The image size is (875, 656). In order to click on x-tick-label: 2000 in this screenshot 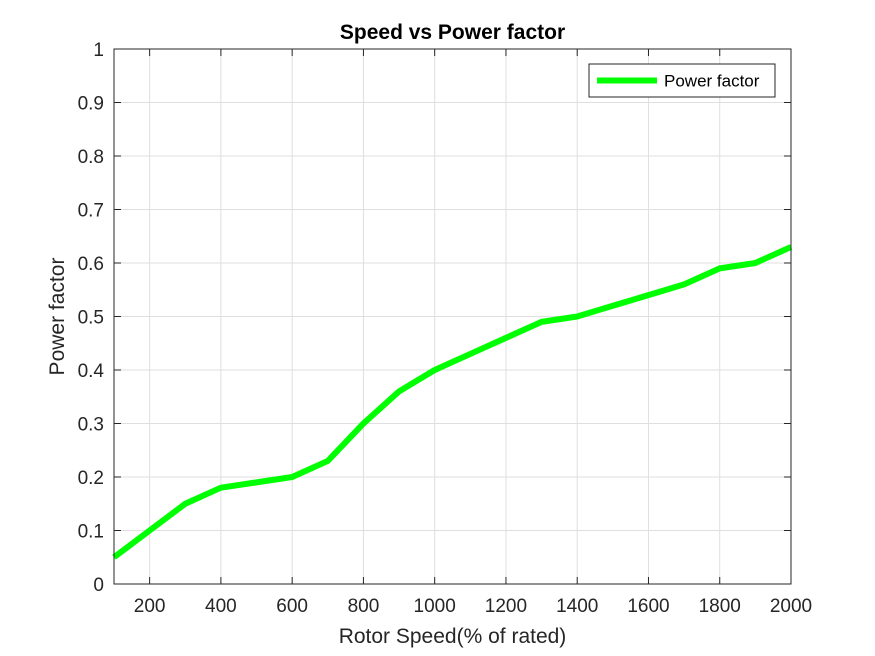, I will do `click(791, 606)`.